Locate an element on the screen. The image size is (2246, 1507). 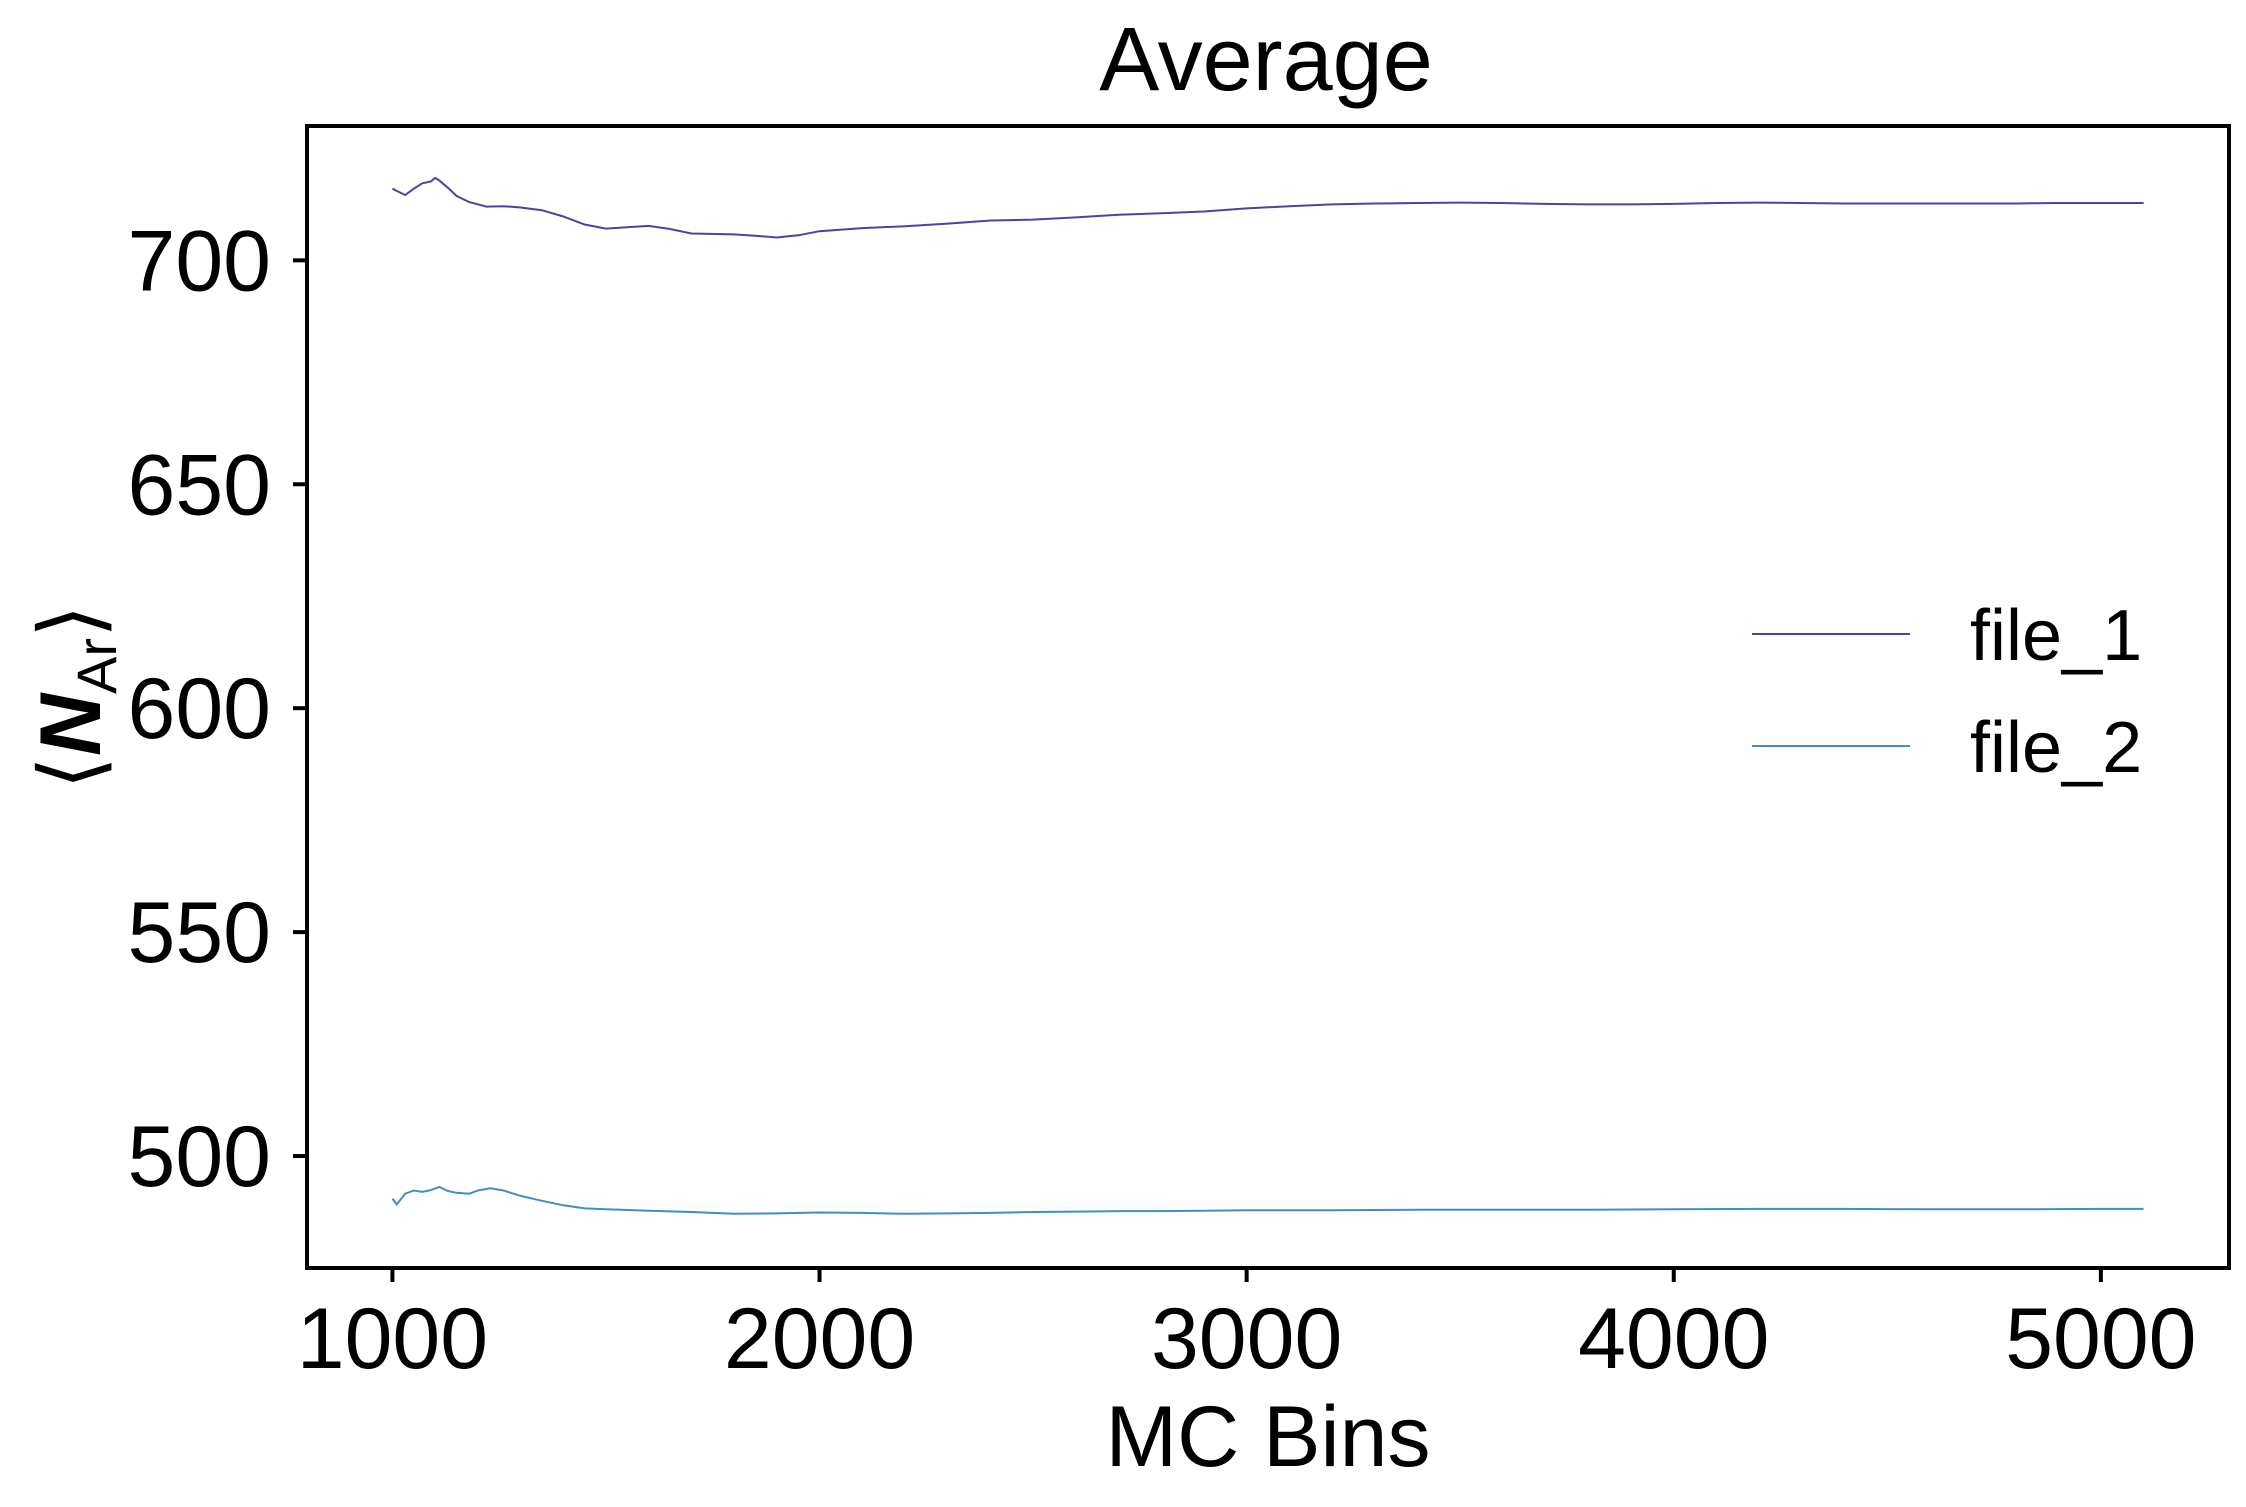
x-axis-label: MC Bins is located at coordinates (1268, 1437).